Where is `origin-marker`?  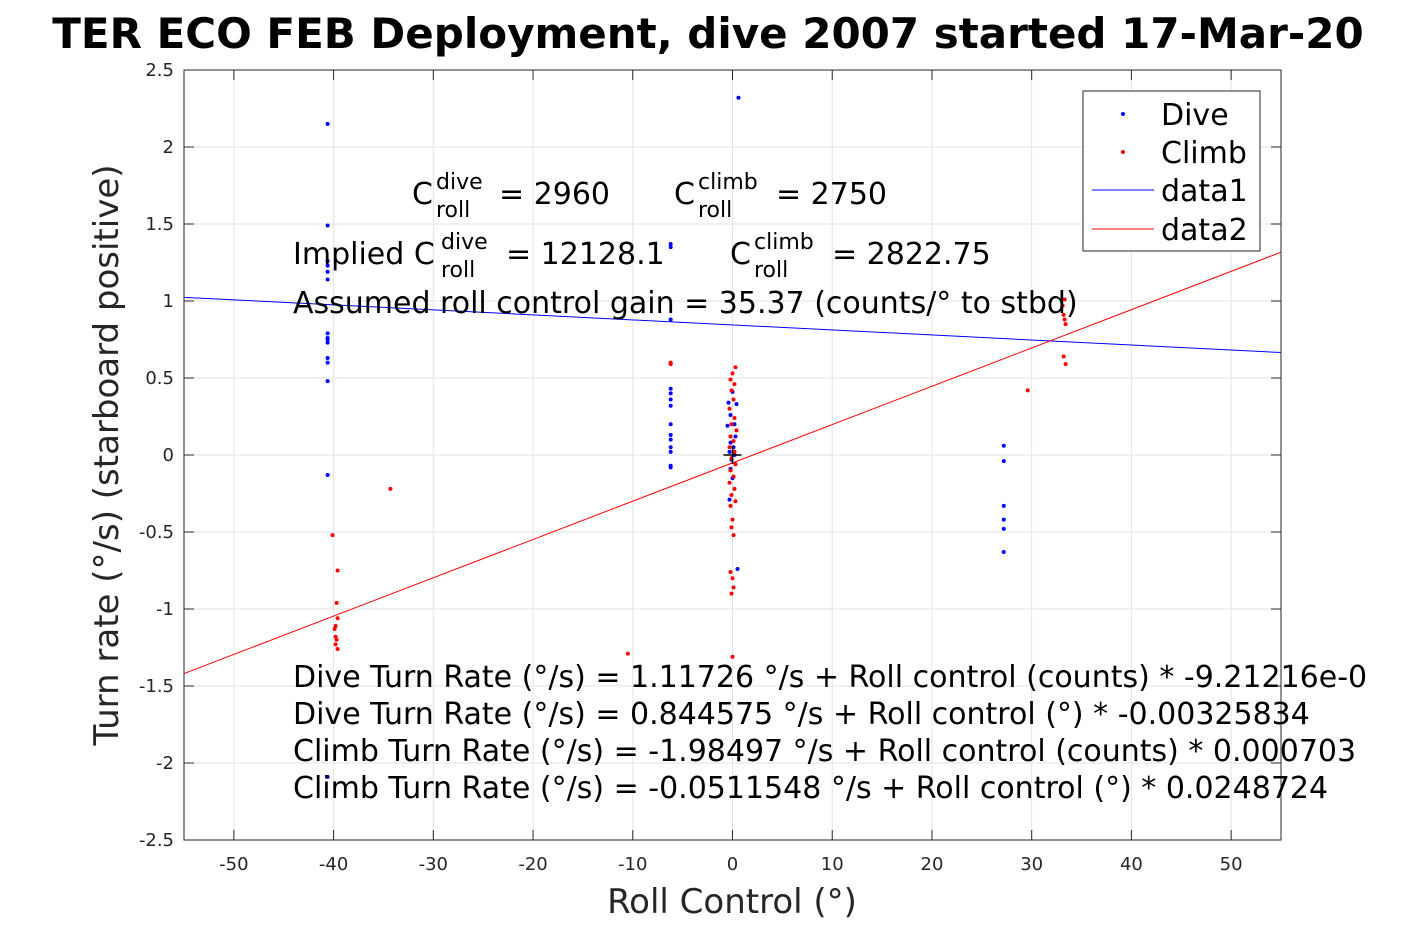
origin-marker is located at coordinates (732, 455).